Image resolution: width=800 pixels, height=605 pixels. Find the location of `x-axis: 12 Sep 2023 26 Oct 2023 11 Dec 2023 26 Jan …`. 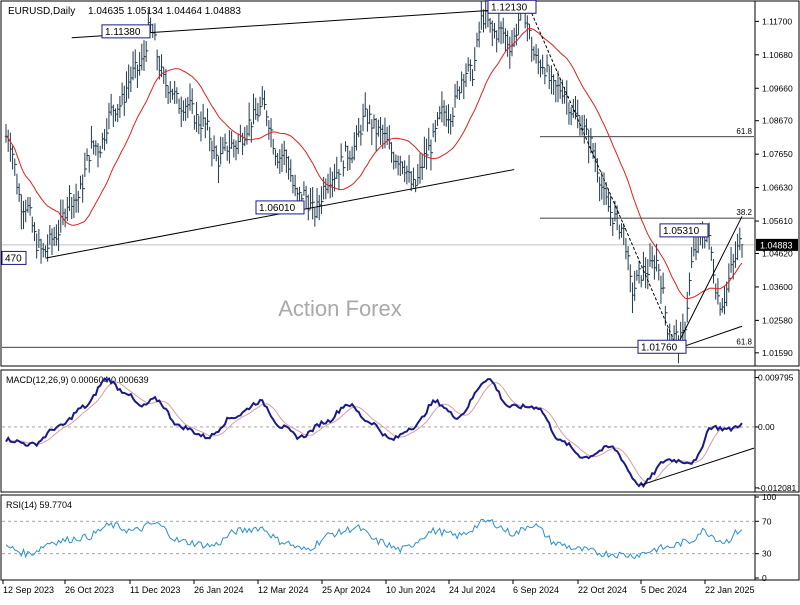

x-axis: 12 Sep 2023 26 Oct 2023 11 Dec 2023 26 Jan … is located at coordinates (378, 587).